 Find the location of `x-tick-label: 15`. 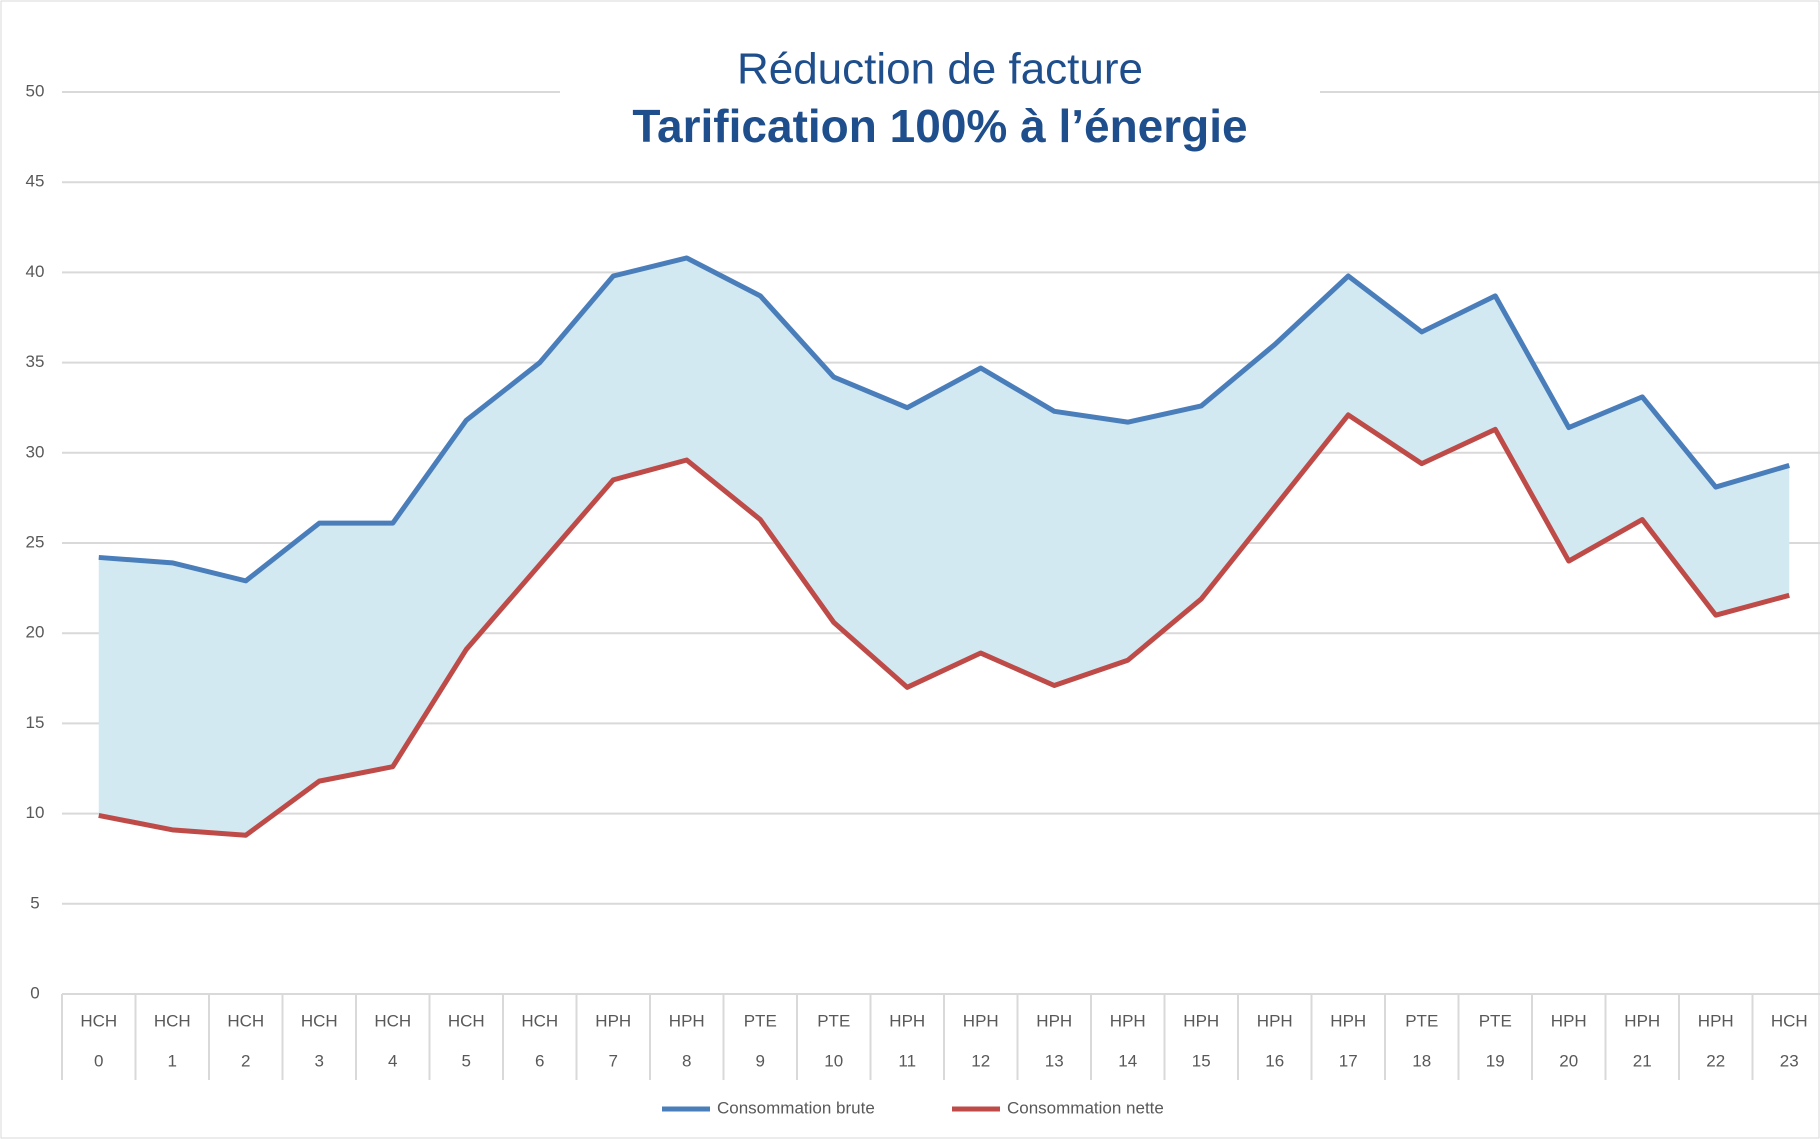

x-tick-label: 15 is located at coordinates (1201, 1060).